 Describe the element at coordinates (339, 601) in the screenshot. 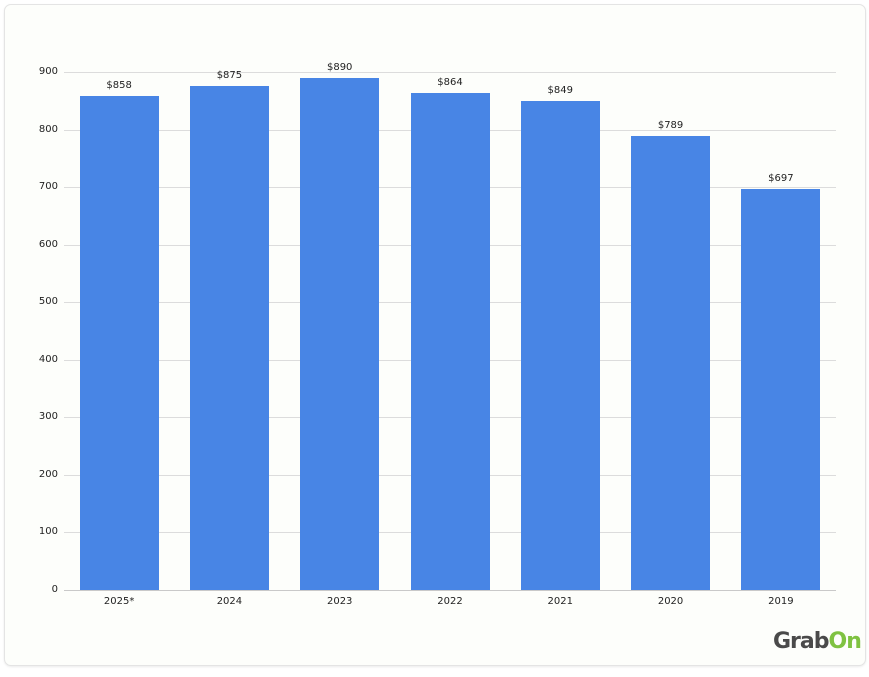

I see `x-tick-label: 2023` at that location.